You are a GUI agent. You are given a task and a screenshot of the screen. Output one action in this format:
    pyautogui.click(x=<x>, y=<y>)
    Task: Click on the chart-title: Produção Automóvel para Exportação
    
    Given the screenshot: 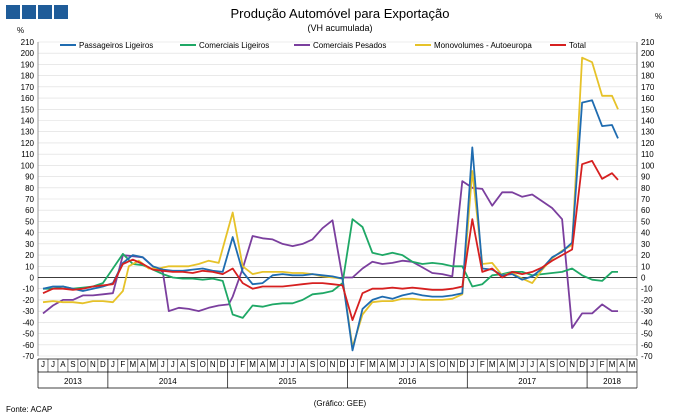 What is the action you would take?
    pyautogui.click(x=340, y=13)
    